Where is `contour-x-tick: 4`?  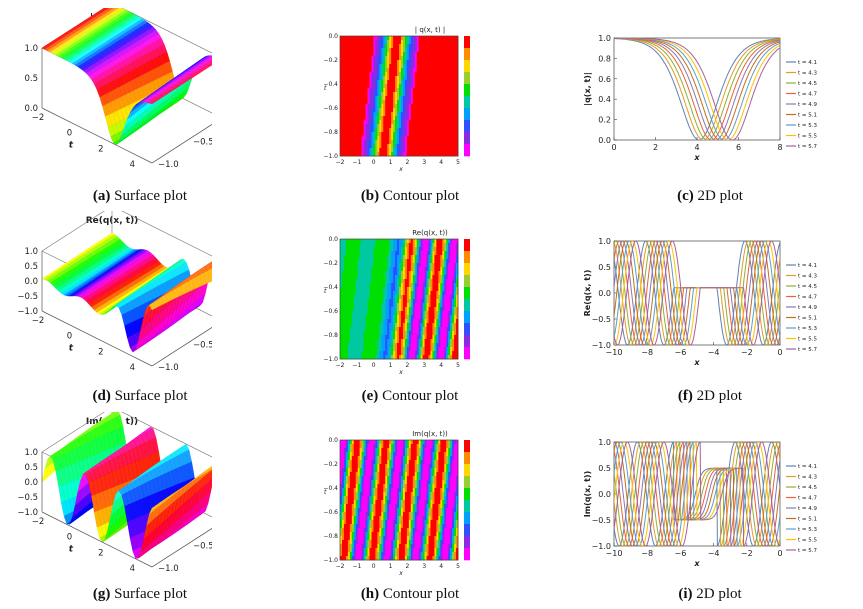 contour-x-tick: 4 is located at coordinates (441, 162).